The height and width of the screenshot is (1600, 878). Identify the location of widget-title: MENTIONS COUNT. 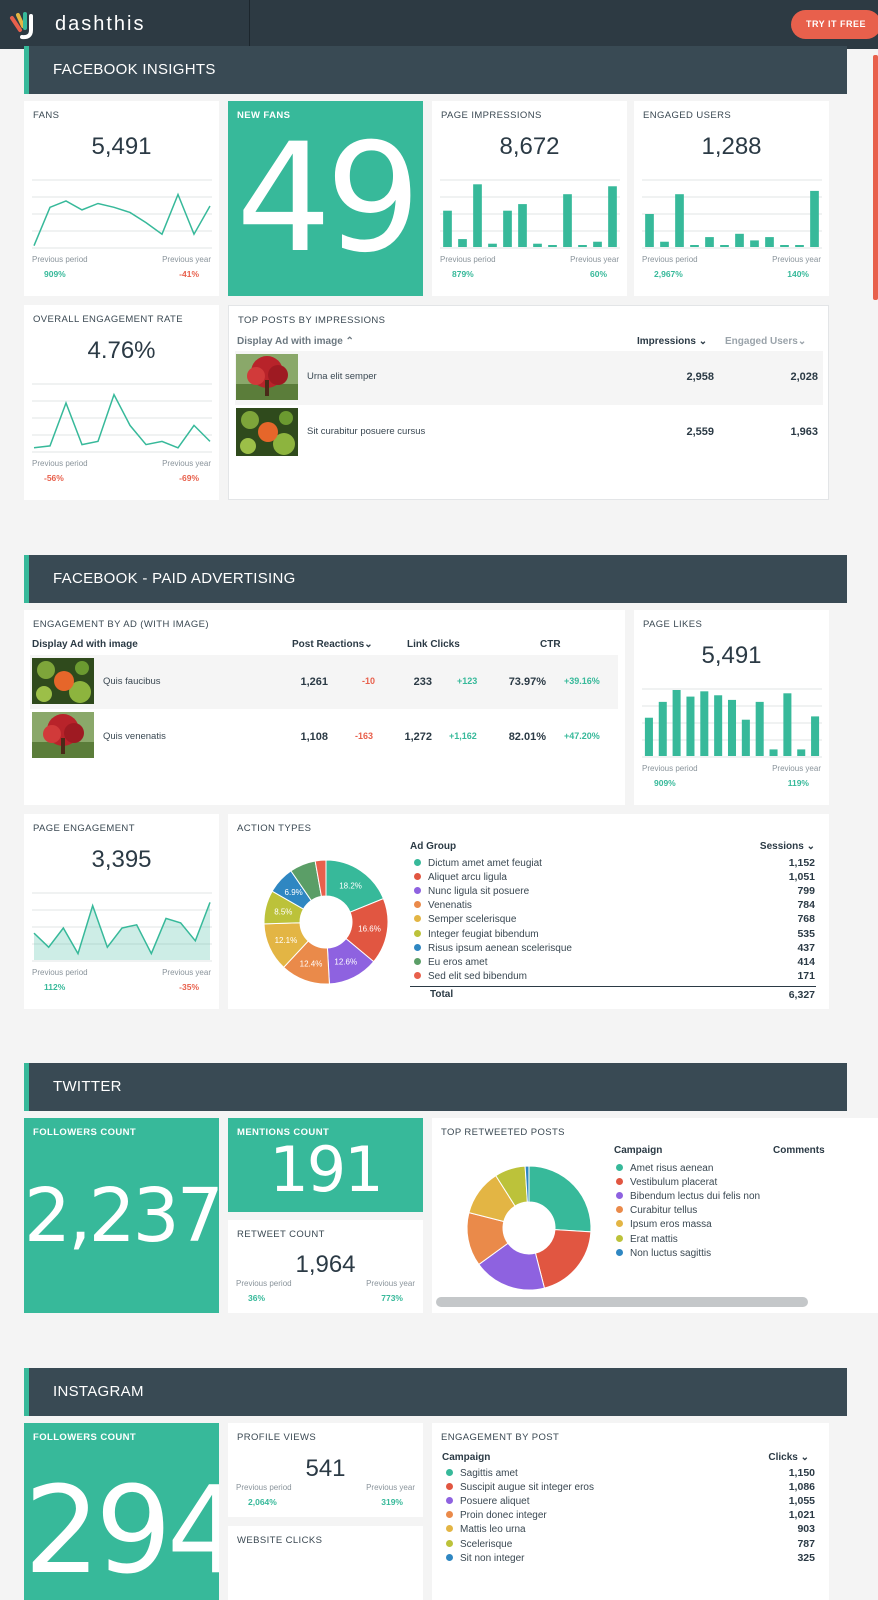
(283, 1132).